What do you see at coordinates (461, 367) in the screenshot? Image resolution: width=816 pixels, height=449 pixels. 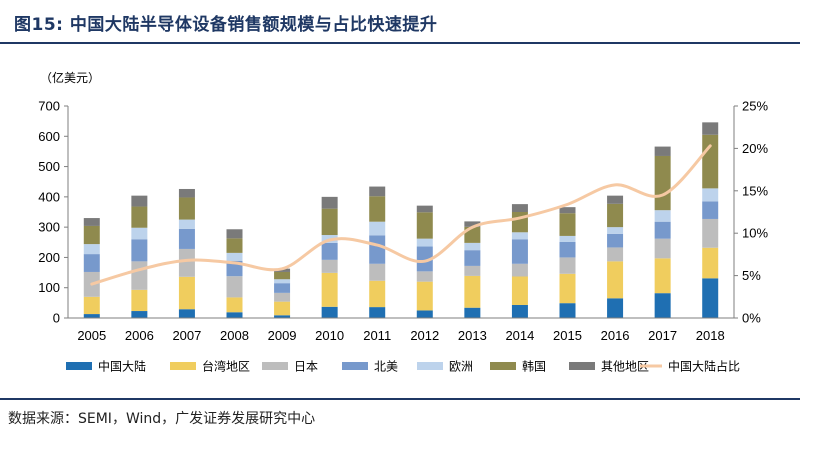 I see `legend-label: 欧洲` at bounding box center [461, 367].